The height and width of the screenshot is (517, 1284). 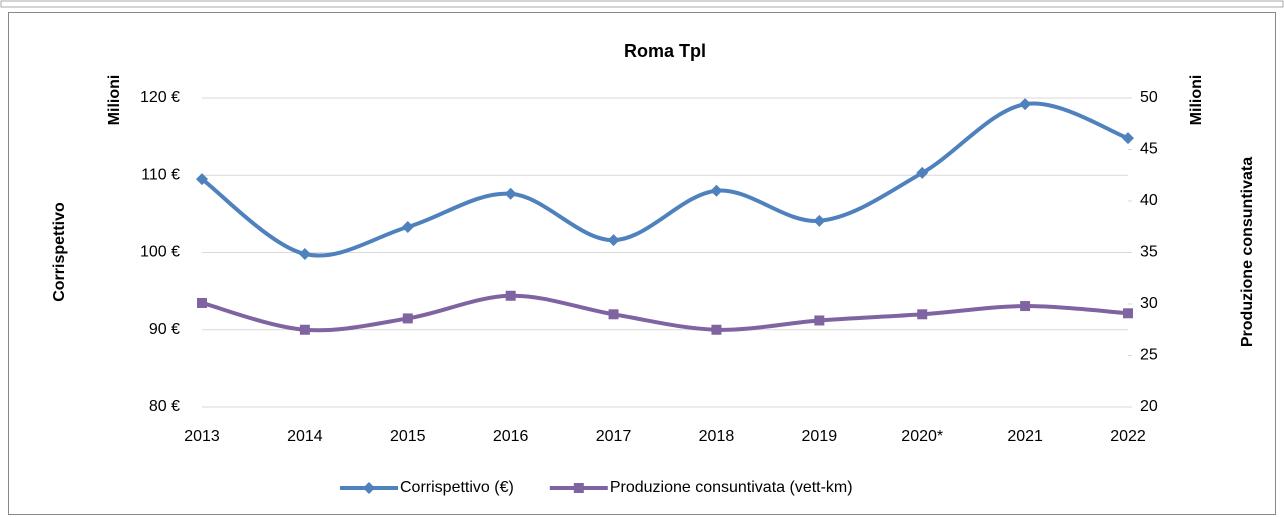 What do you see at coordinates (160, 174) in the screenshot?
I see `y-tick-label: 110 €` at bounding box center [160, 174].